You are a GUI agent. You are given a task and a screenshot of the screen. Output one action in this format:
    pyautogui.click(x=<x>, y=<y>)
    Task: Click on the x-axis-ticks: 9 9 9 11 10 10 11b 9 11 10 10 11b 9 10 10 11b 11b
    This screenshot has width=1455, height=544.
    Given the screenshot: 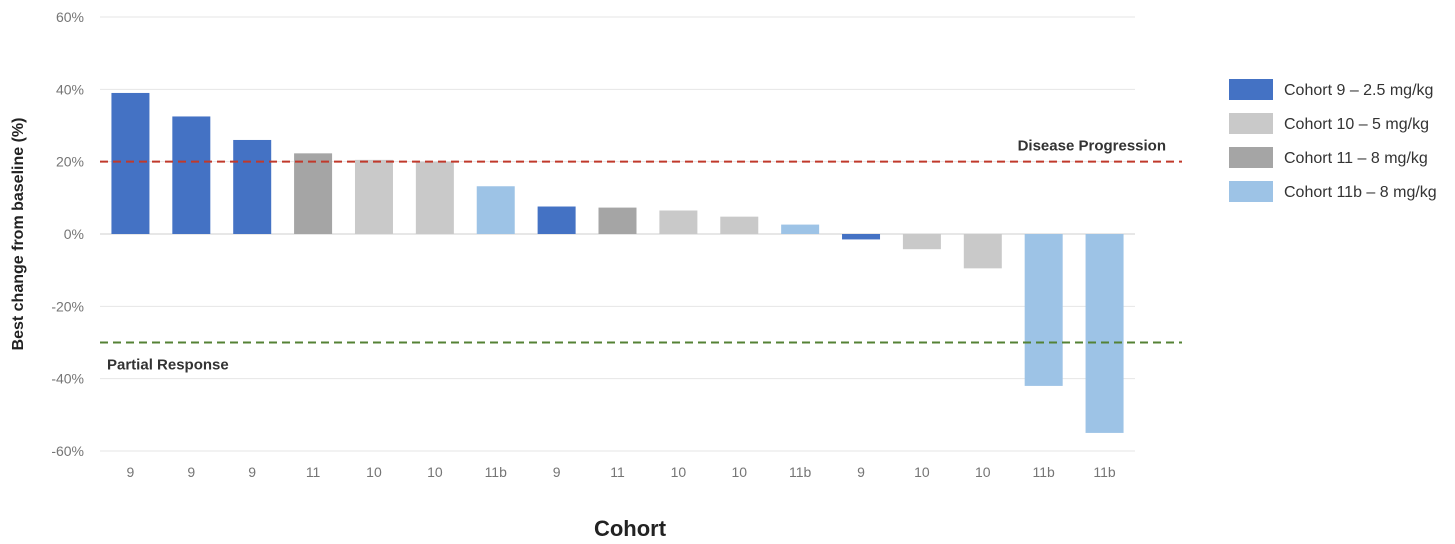 What is the action you would take?
    pyautogui.click(x=621, y=472)
    